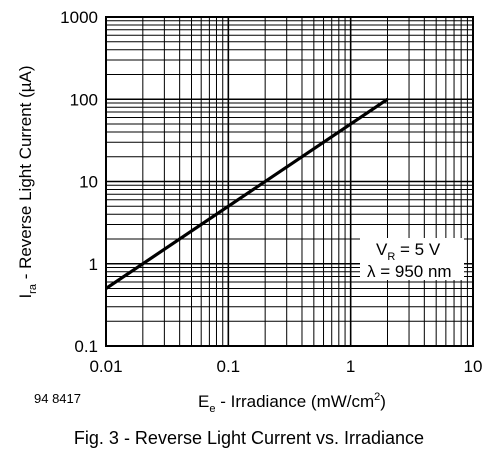  What do you see at coordinates (57, 398) in the screenshot?
I see `figure-id: 94 8417` at bounding box center [57, 398].